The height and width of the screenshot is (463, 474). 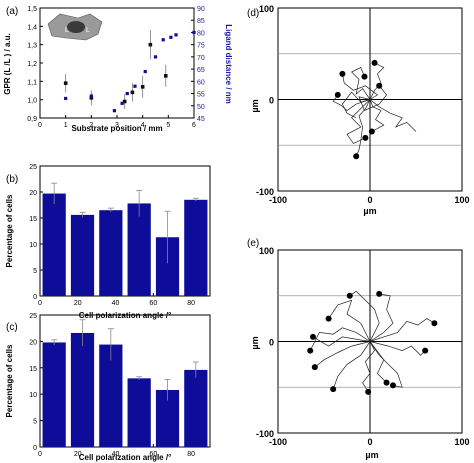 What do you see at coordinates (32, 119) in the screenshot?
I see `y-tick-label-a: 0,9` at bounding box center [32, 119].